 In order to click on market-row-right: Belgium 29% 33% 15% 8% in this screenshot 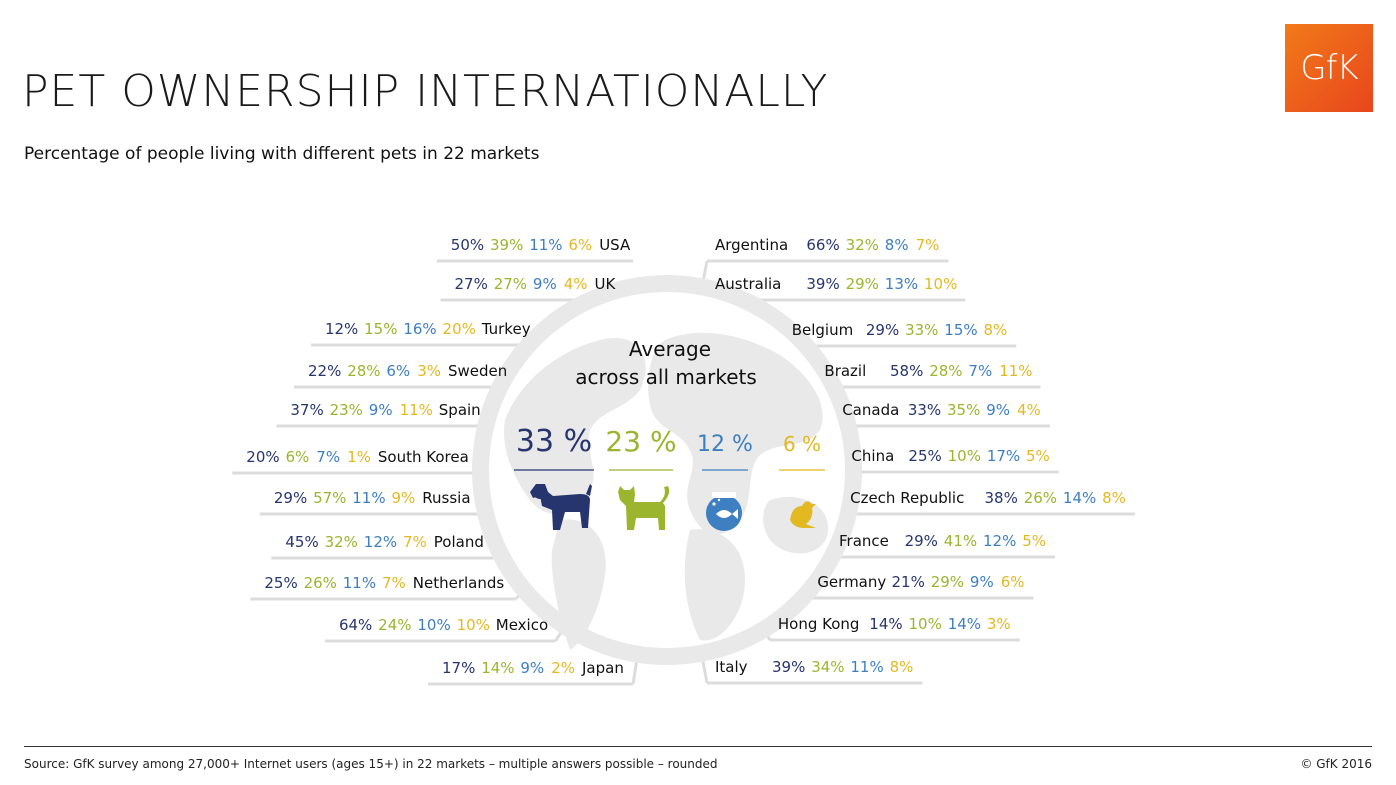, I will do `click(900, 330)`.